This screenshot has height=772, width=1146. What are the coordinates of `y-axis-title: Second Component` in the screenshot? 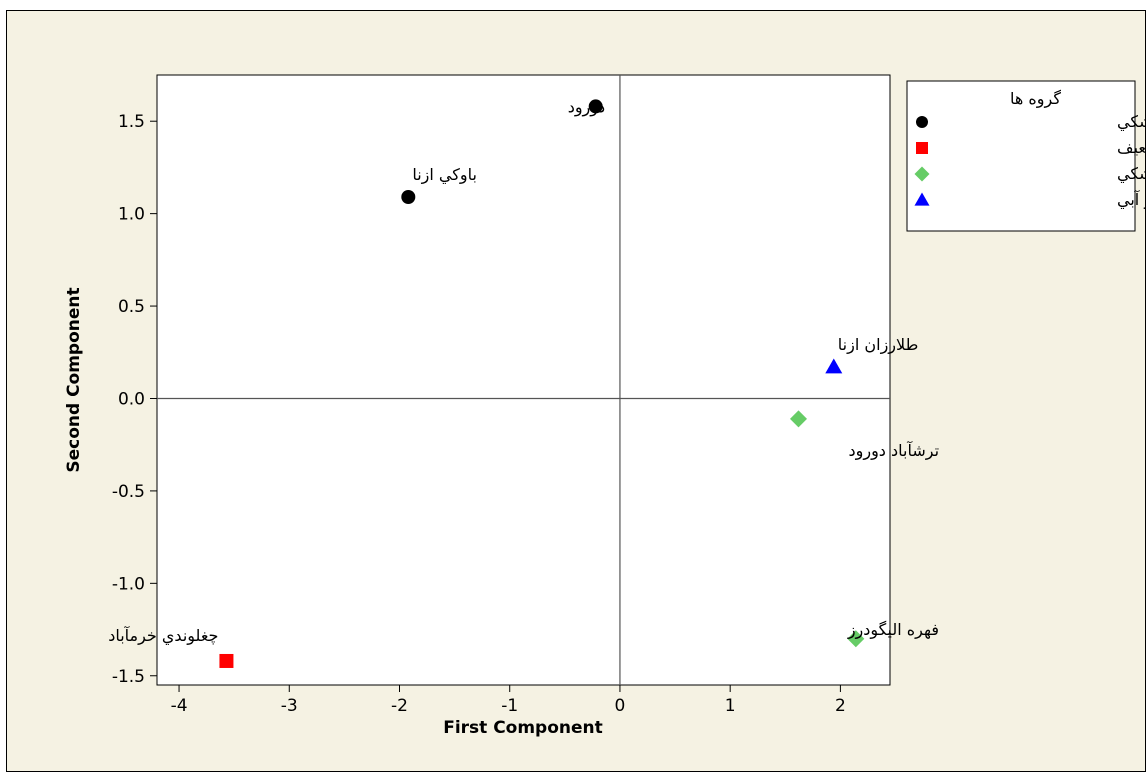 It's located at (74, 379).